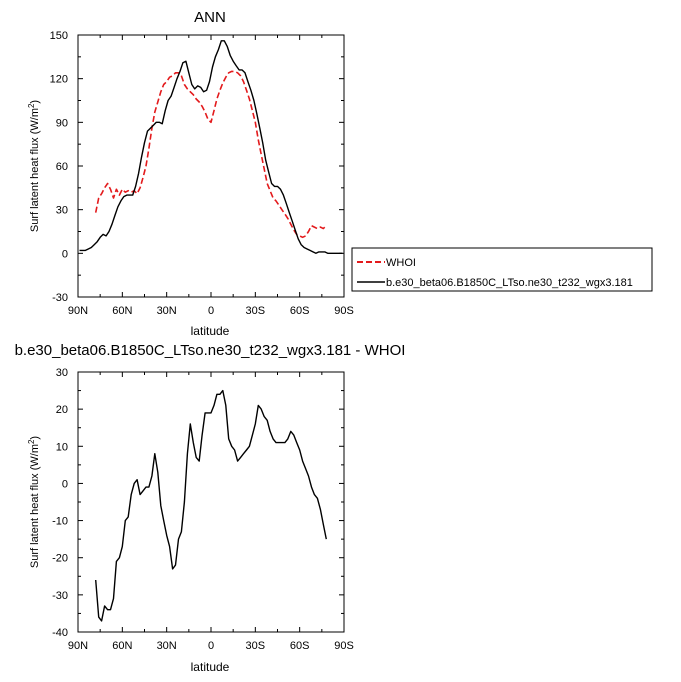 The height and width of the screenshot is (682, 681). I want to click on legend-box, so click(502, 269).